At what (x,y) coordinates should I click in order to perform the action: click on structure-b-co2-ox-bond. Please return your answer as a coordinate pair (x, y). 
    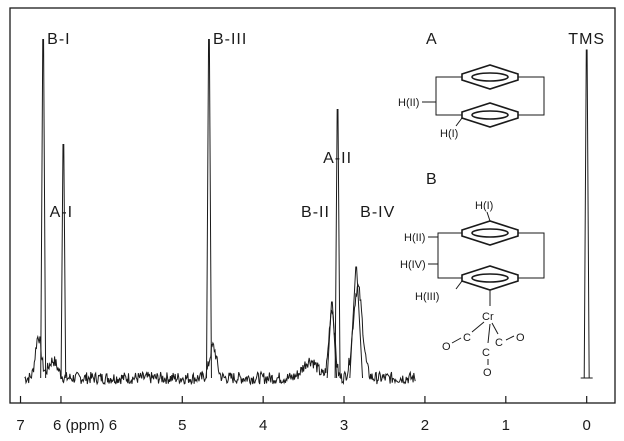
    Looking at the image, I should click on (510, 338).